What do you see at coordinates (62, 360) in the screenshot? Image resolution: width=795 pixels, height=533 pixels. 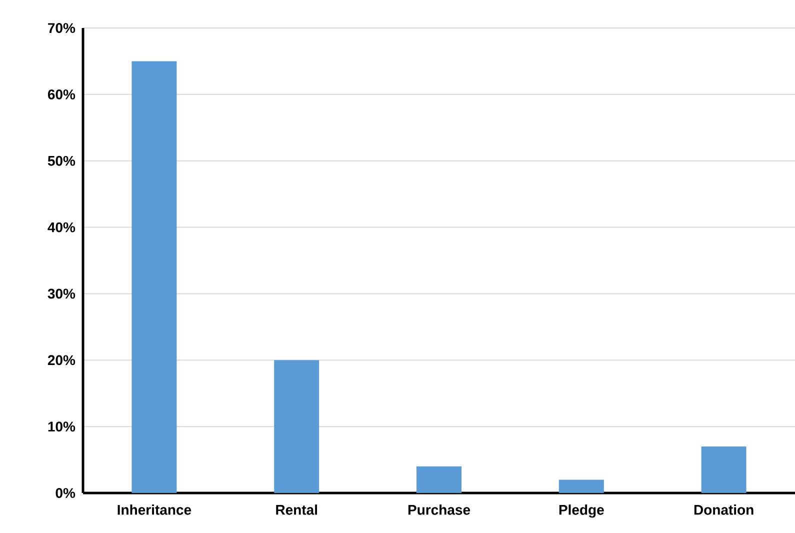 I see `y-tick-label: 20%` at bounding box center [62, 360].